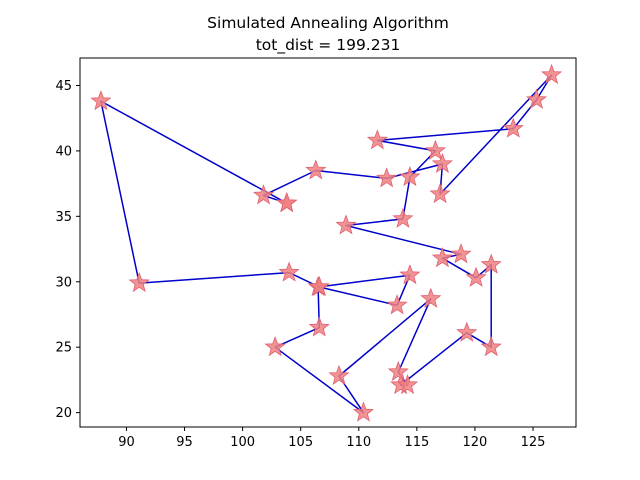 Image resolution: width=640 pixels, height=480 pixels. Describe the element at coordinates (126, 442) in the screenshot. I see `x-tick-label: 90` at that location.